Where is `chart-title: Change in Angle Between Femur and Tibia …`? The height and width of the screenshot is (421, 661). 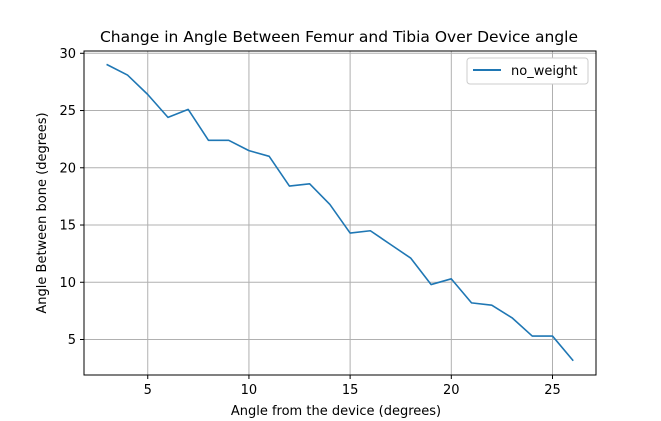
chart-title: Change in Angle Between Femur and Tibia … is located at coordinates (339, 37).